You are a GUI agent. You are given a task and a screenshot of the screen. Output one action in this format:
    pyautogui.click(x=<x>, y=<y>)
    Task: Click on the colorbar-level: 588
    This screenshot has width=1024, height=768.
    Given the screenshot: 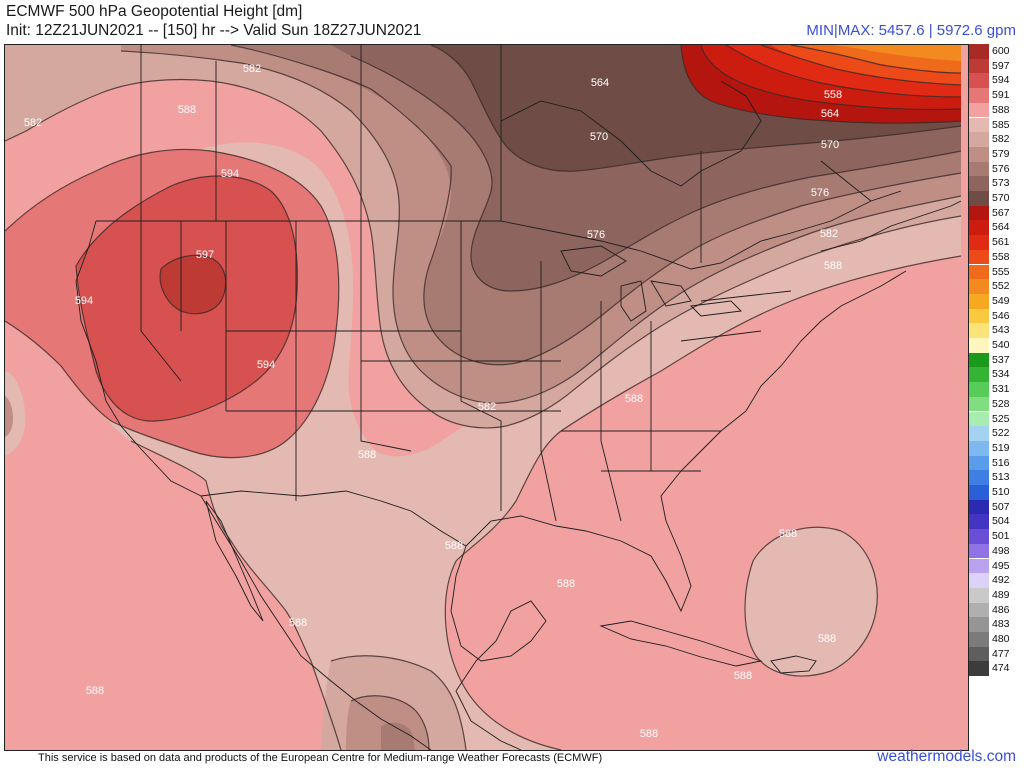 What is the action you would take?
    pyautogui.click(x=995, y=110)
    